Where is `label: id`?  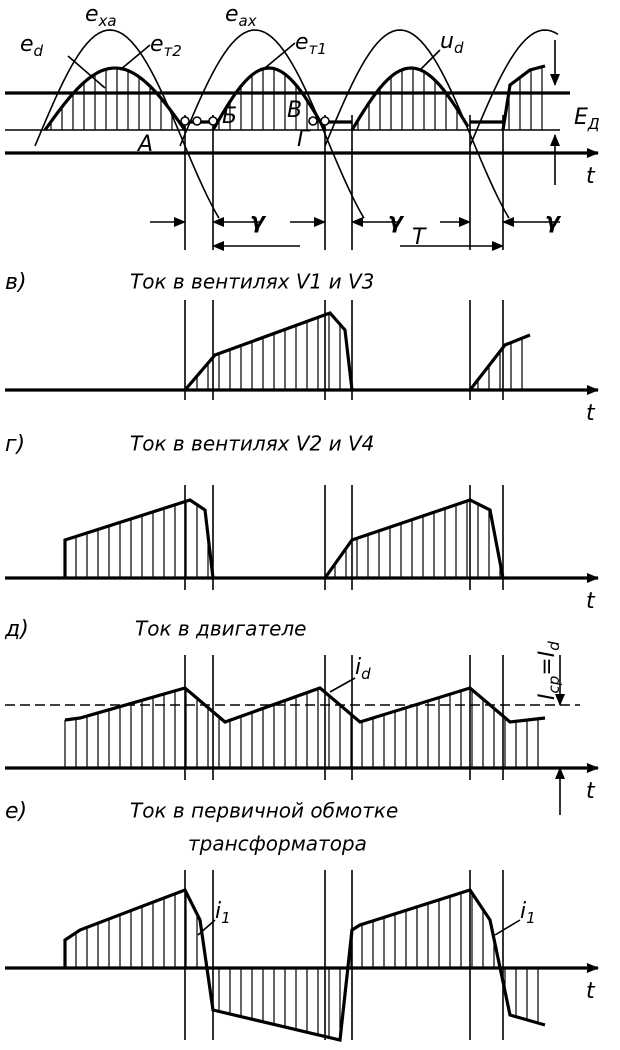
label: id is located at coordinates (363, 669).